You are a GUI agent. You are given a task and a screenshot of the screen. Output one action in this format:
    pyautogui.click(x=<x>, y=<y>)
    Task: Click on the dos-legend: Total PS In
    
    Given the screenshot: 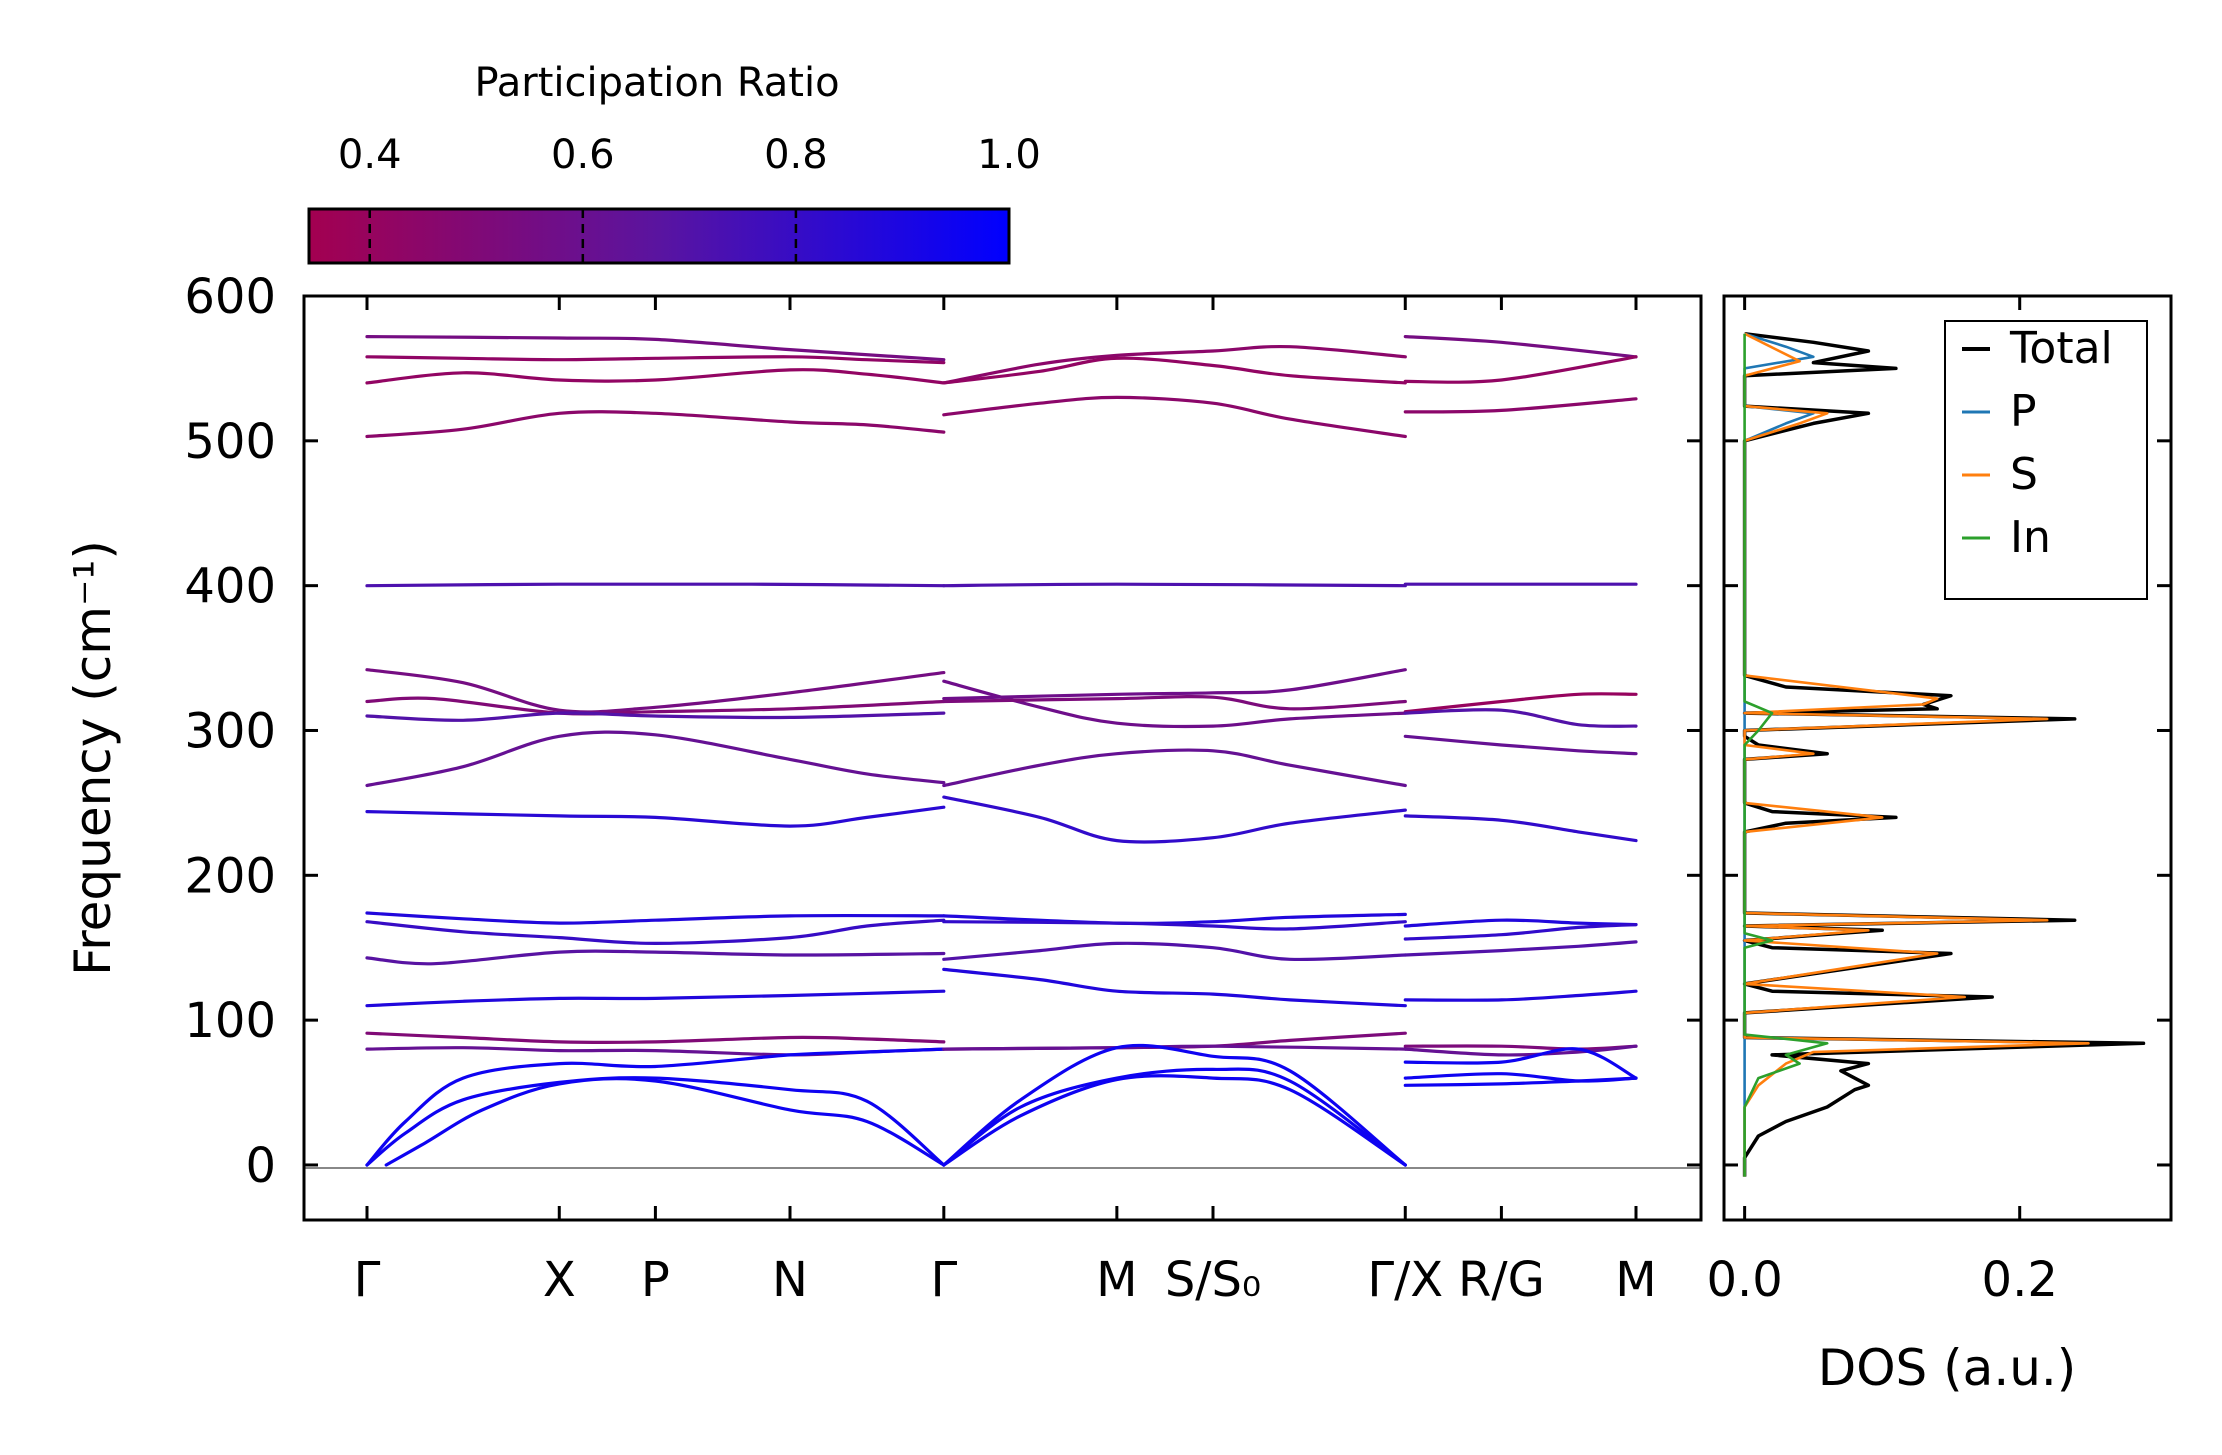 What is the action you would take?
    pyautogui.click(x=2046, y=460)
    